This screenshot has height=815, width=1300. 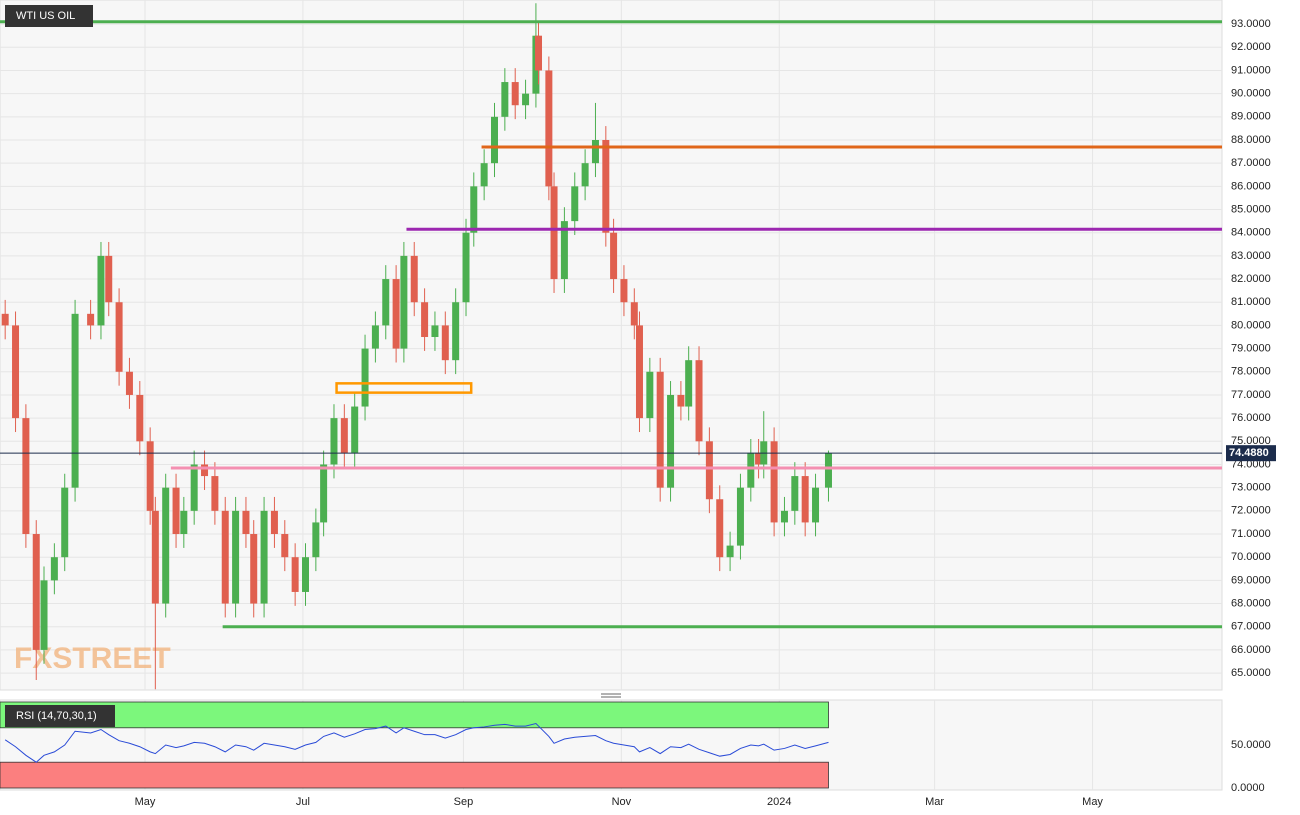 What do you see at coordinates (416, 742) in the screenshot?
I see `rsi-line` at bounding box center [416, 742].